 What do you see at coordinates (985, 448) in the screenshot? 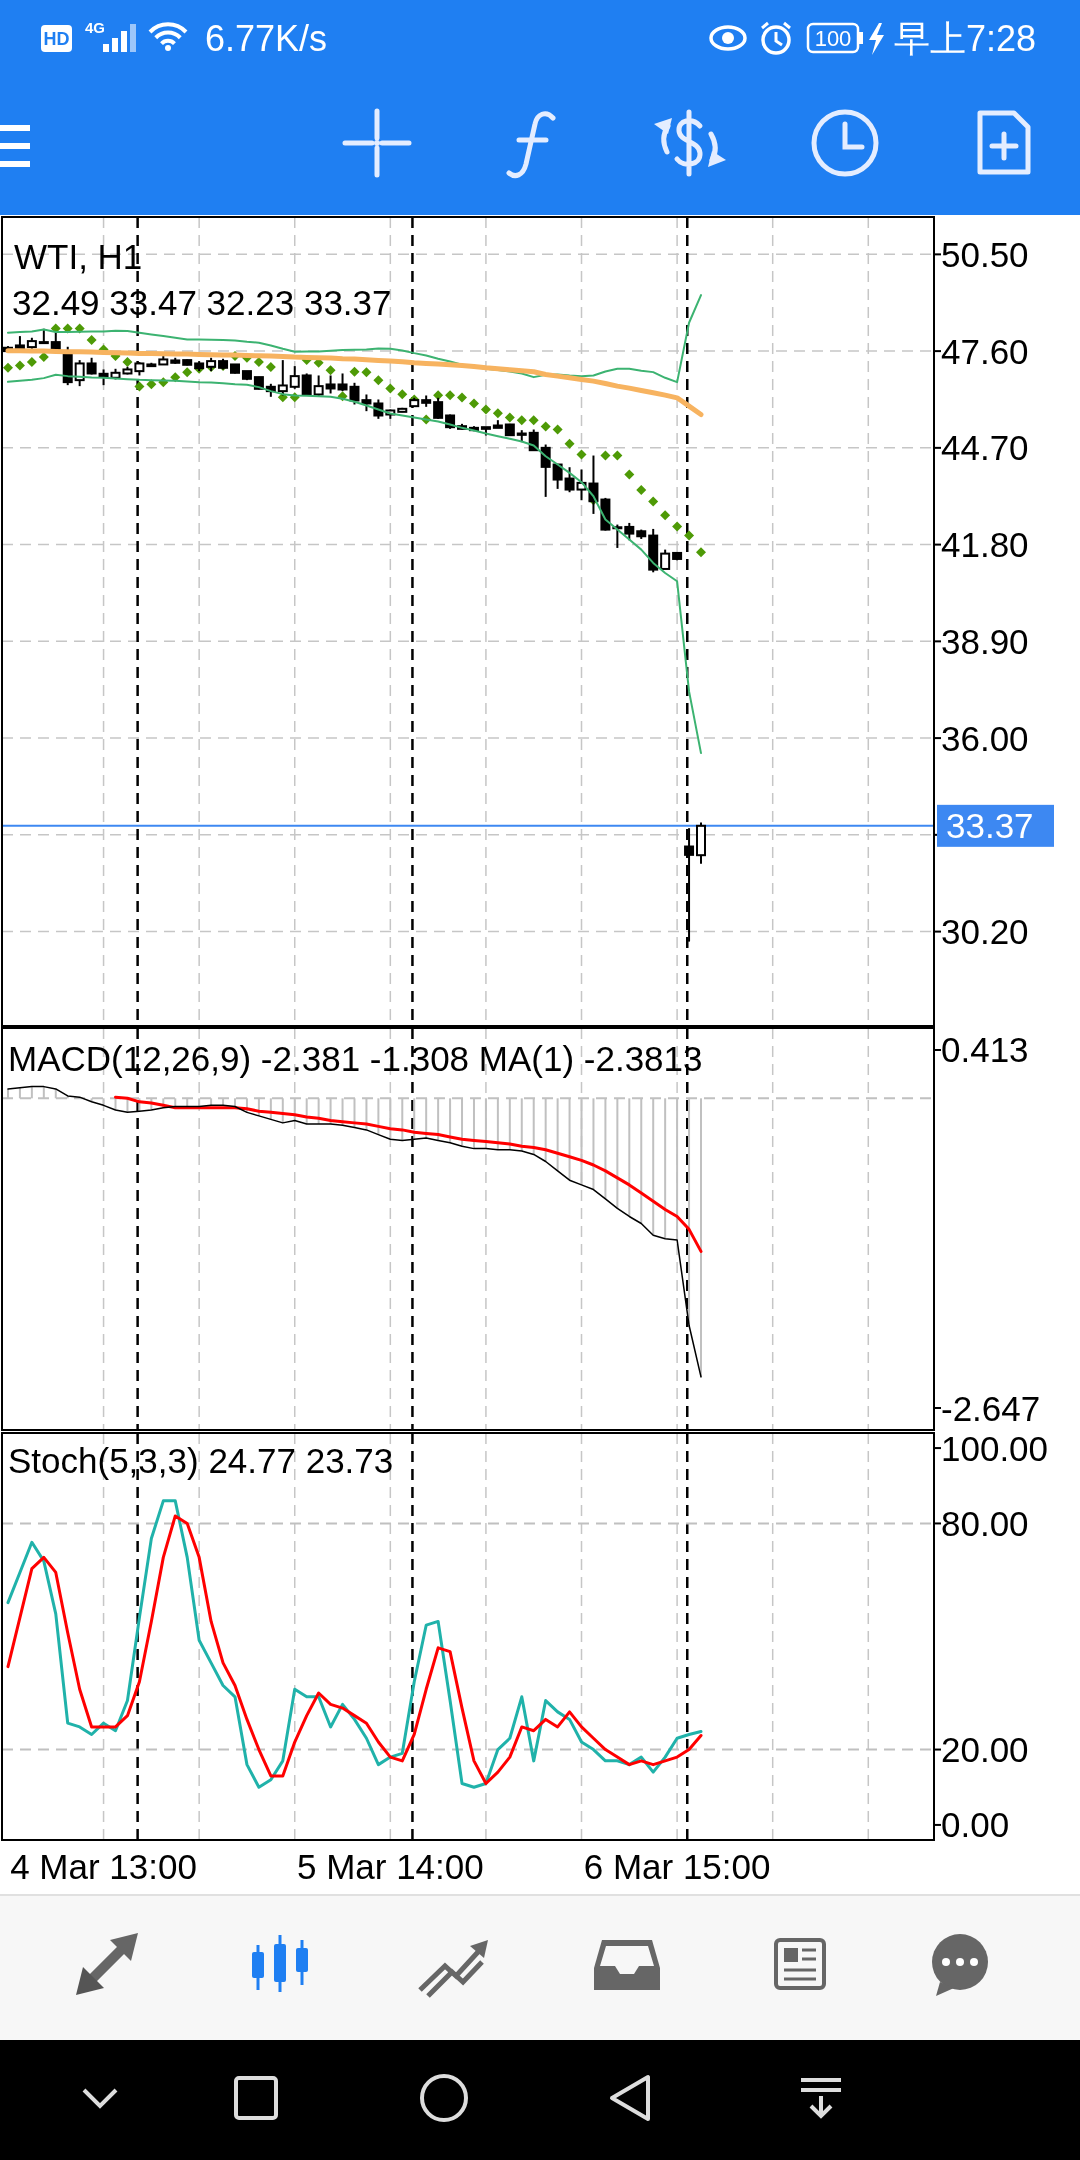
I see `y-tick-label: 44.70` at bounding box center [985, 448].